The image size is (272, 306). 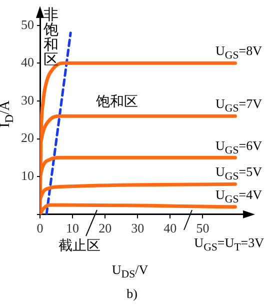 I want to click on y-tick-label: 20, so click(x=27, y=138).